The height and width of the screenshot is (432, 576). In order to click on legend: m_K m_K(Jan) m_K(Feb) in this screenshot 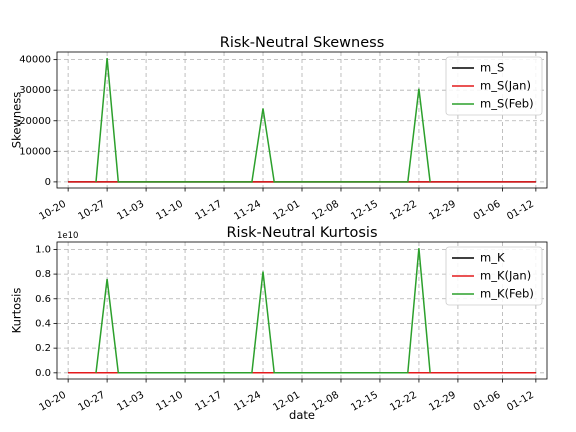, I will do `click(494, 276)`.